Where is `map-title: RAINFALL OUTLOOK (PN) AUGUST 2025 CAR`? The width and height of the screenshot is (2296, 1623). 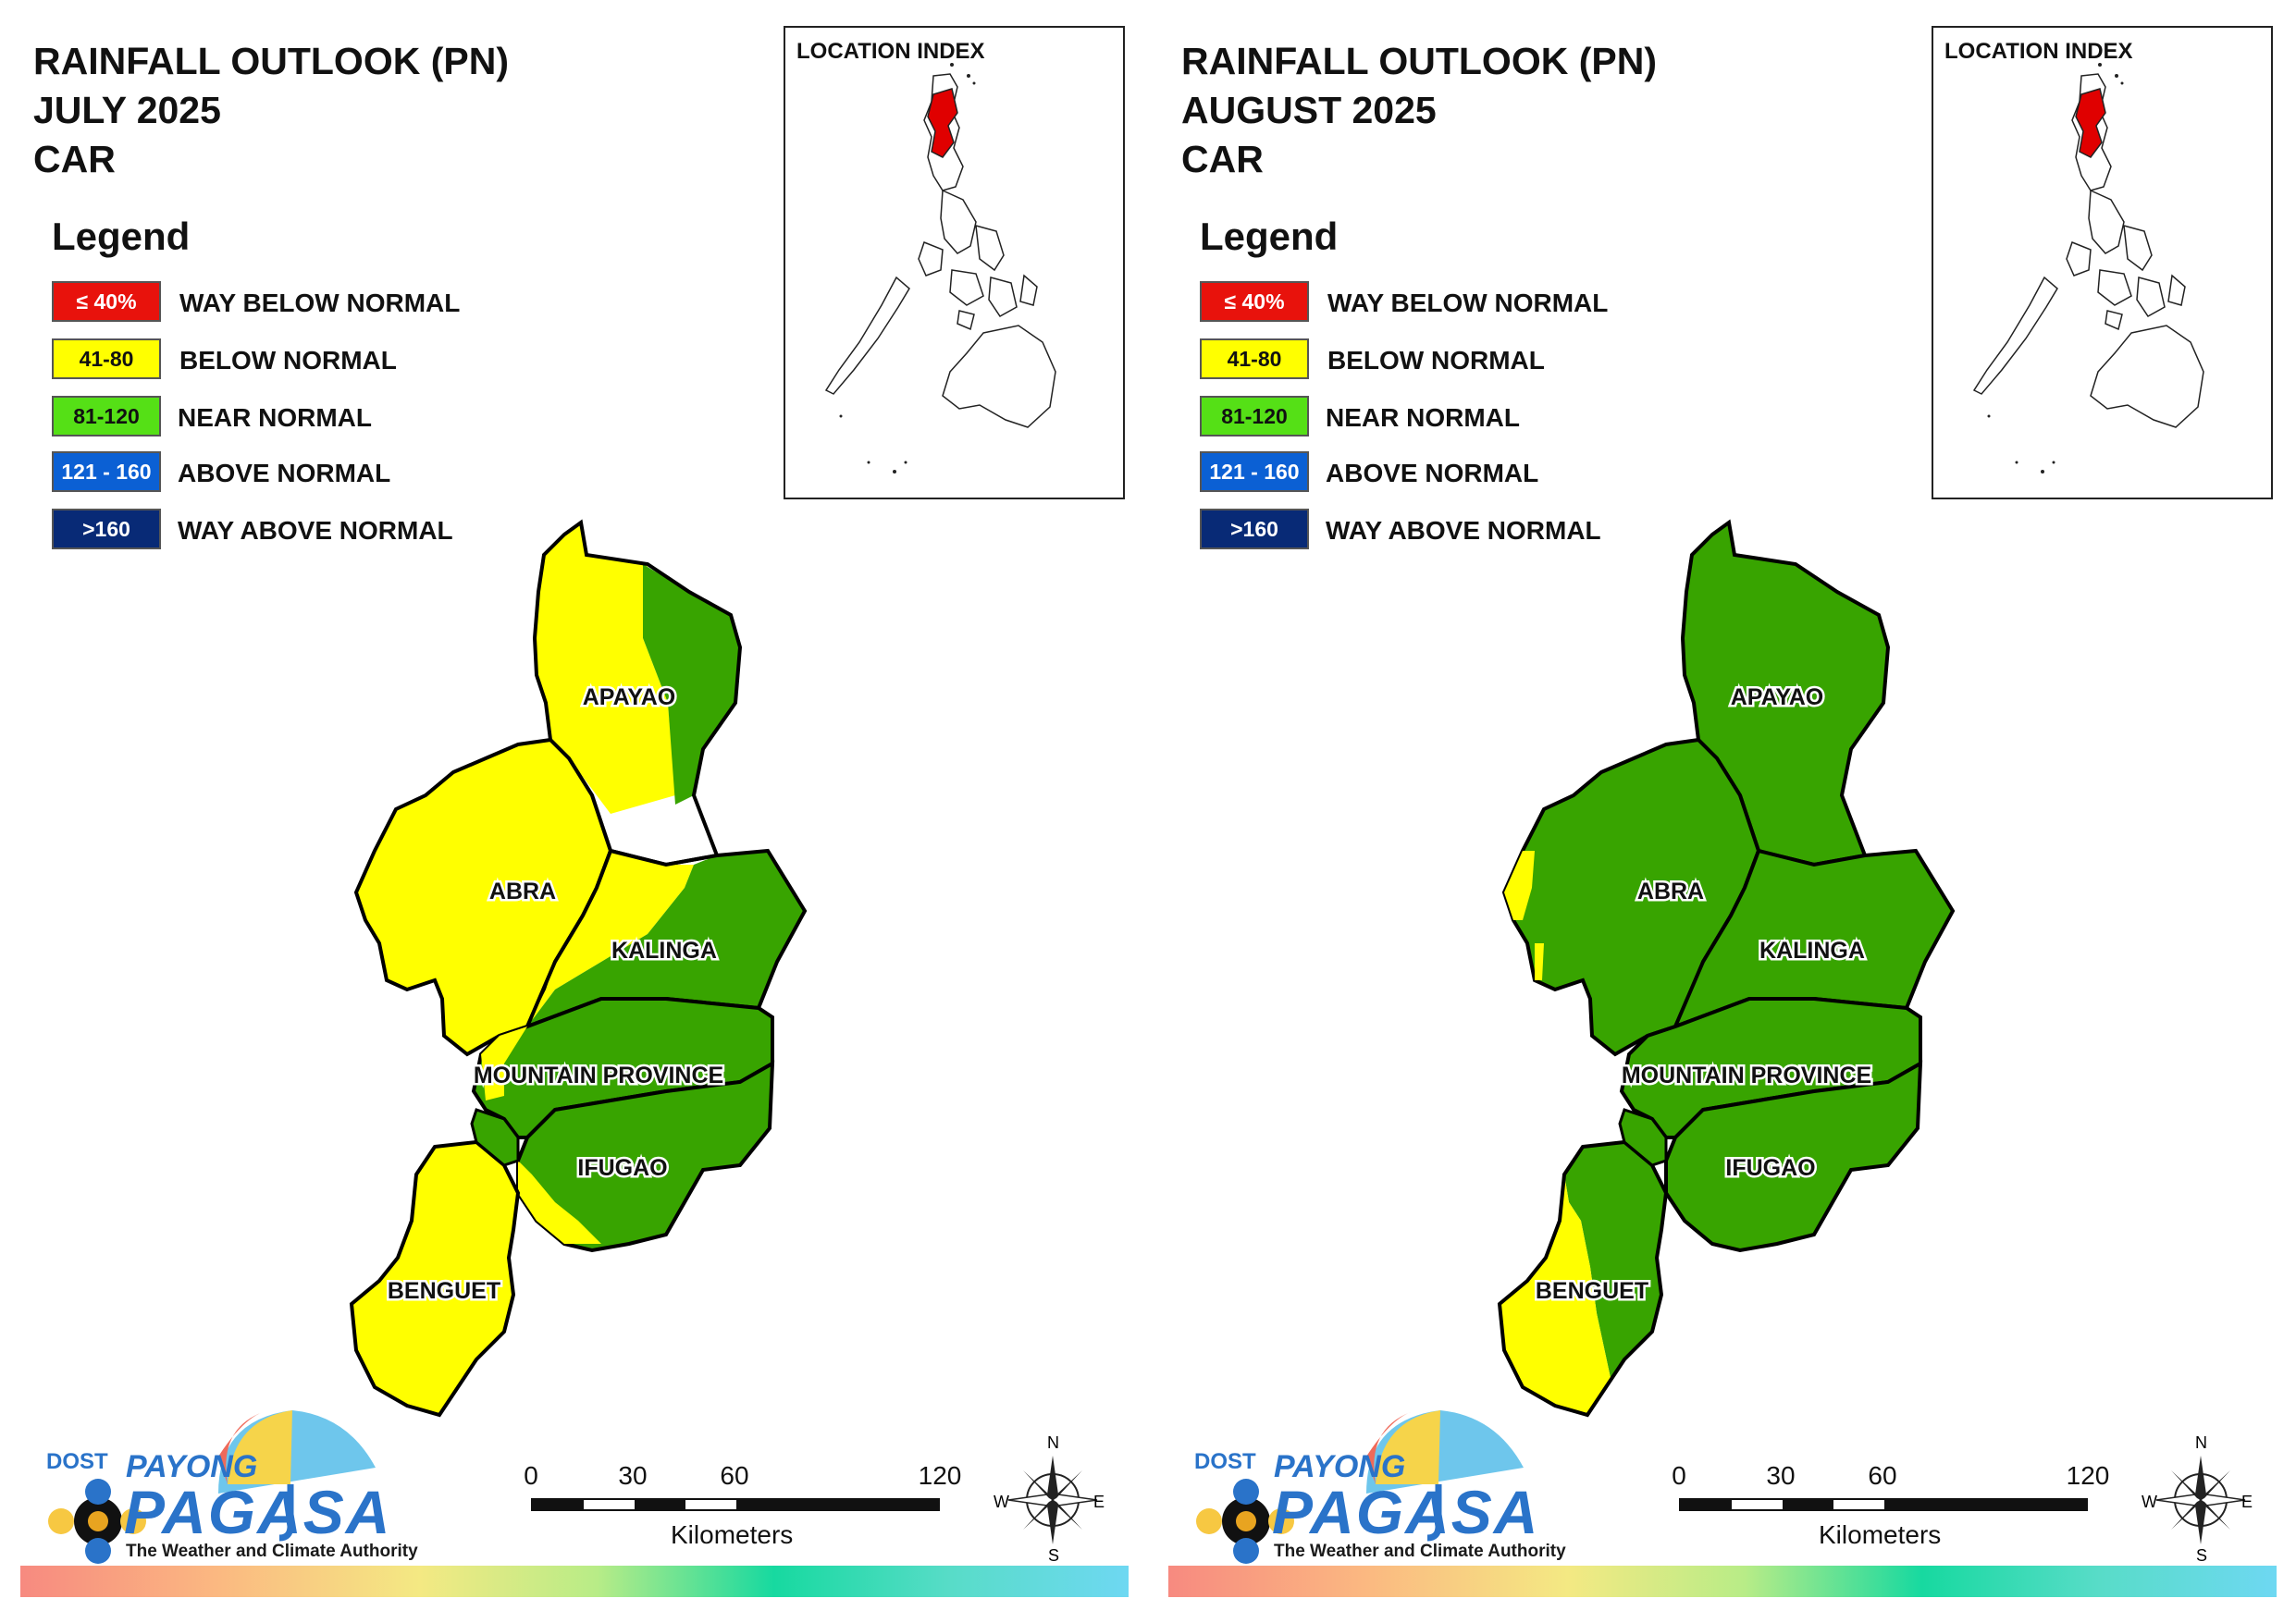 map-title: RAINFALL OUTLOOK (PN) AUGUST 2025 CAR is located at coordinates (1419, 110).